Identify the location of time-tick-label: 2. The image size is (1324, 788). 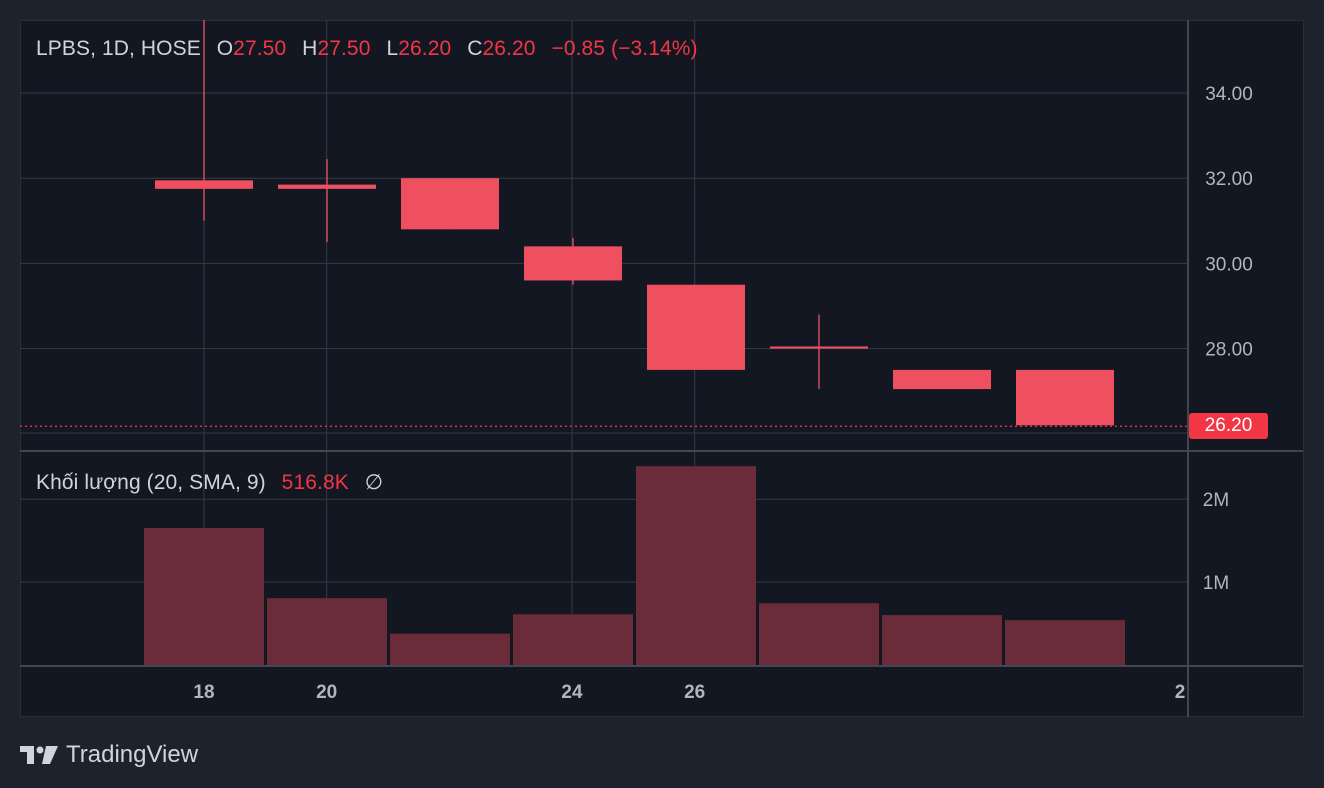
(1180, 692).